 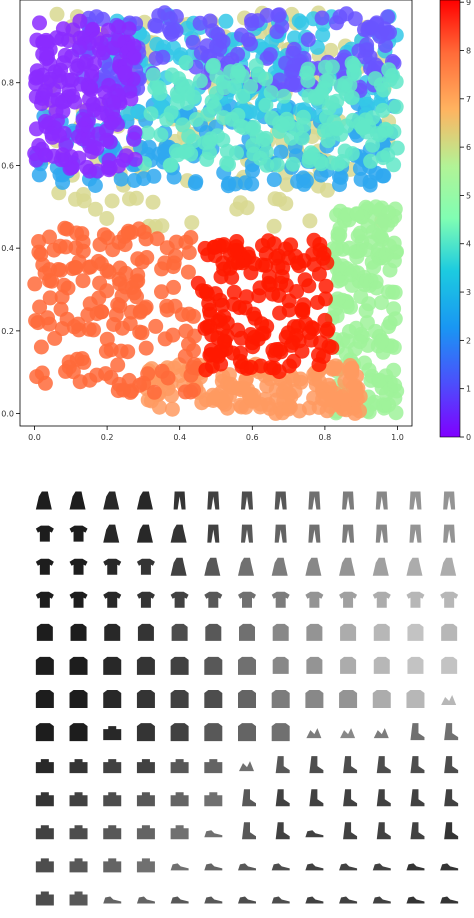 I want to click on colorbar-tick-label: 4, so click(x=468, y=244).